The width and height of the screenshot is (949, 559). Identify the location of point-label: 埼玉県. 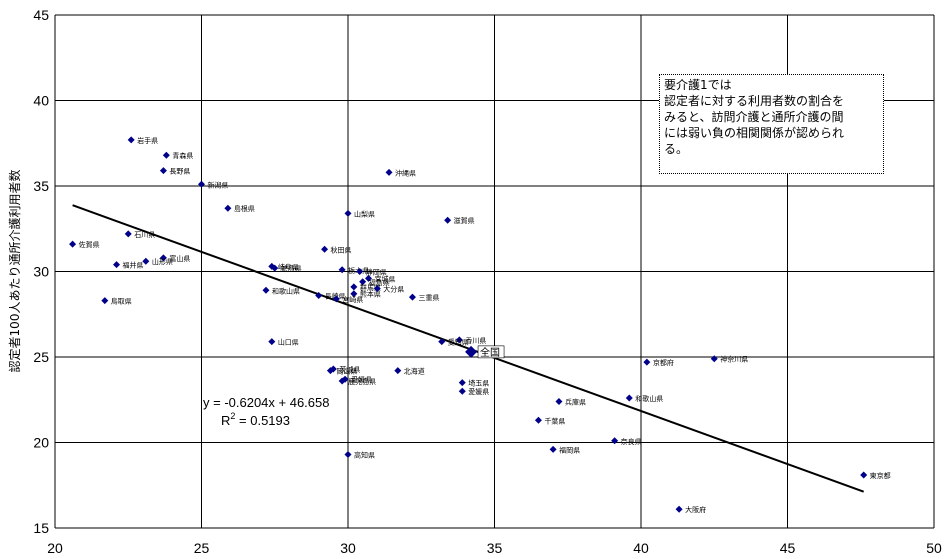
(478, 383).